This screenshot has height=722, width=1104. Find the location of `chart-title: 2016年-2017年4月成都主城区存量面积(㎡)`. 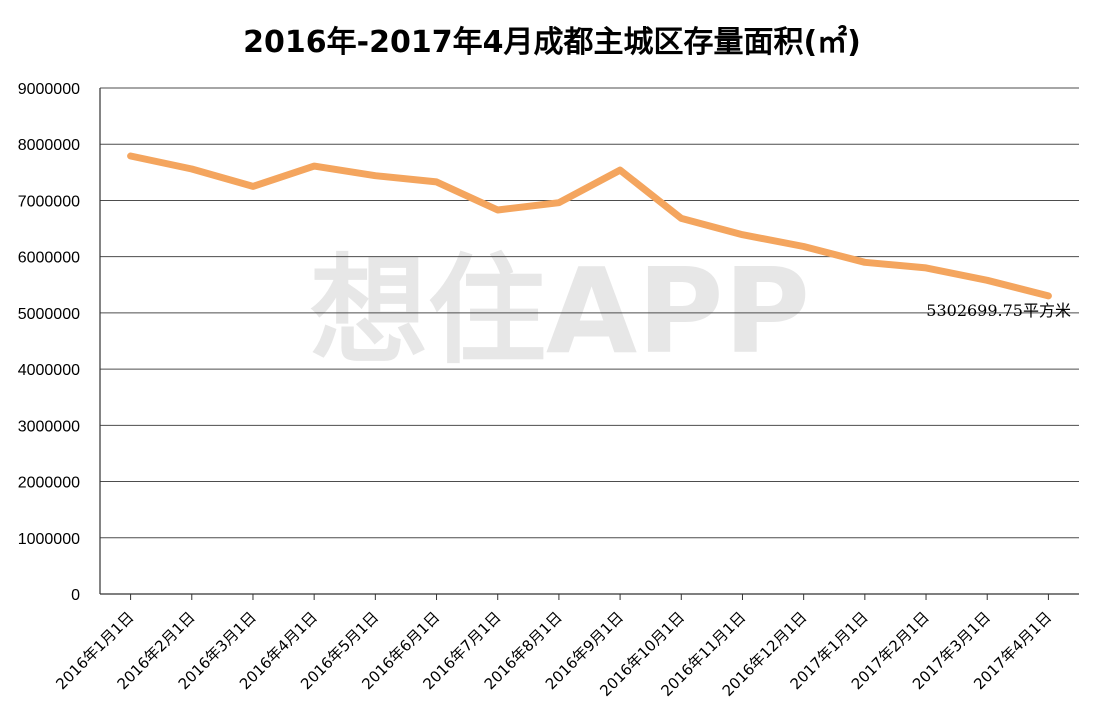

chart-title: 2016年-2017年4月成都主城区存量面积(㎡) is located at coordinates (552, 42).